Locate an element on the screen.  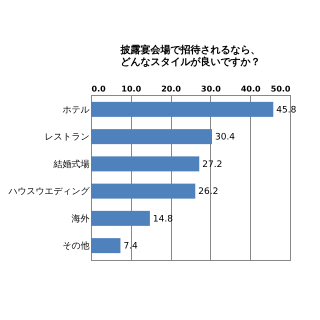
x-tick-label: 50.0 is located at coordinates (280, 89).